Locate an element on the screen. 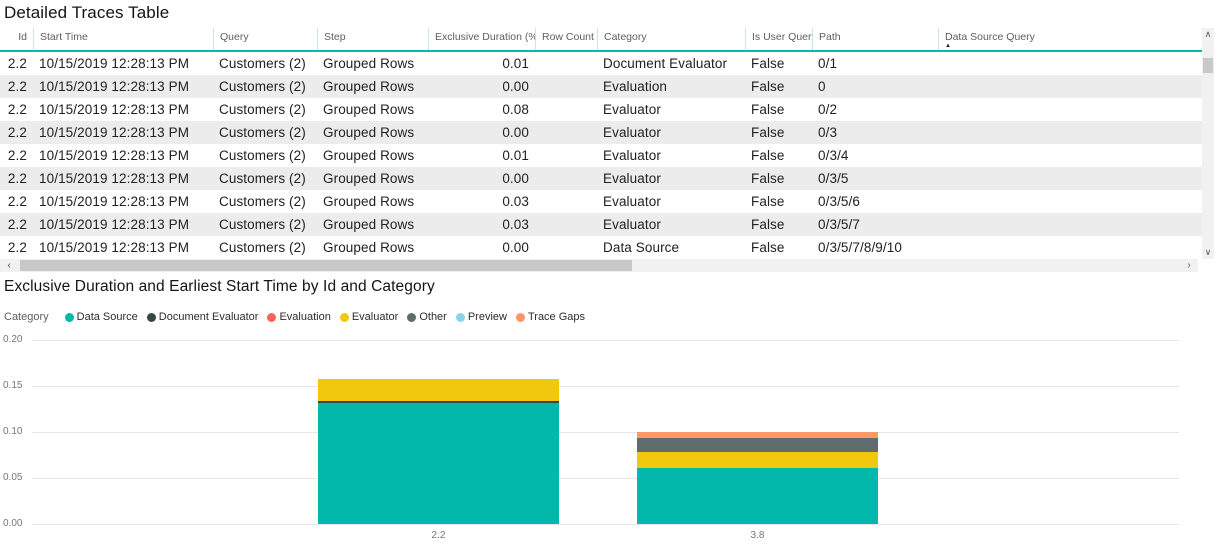  table-cell: 0/1 is located at coordinates (828, 63).